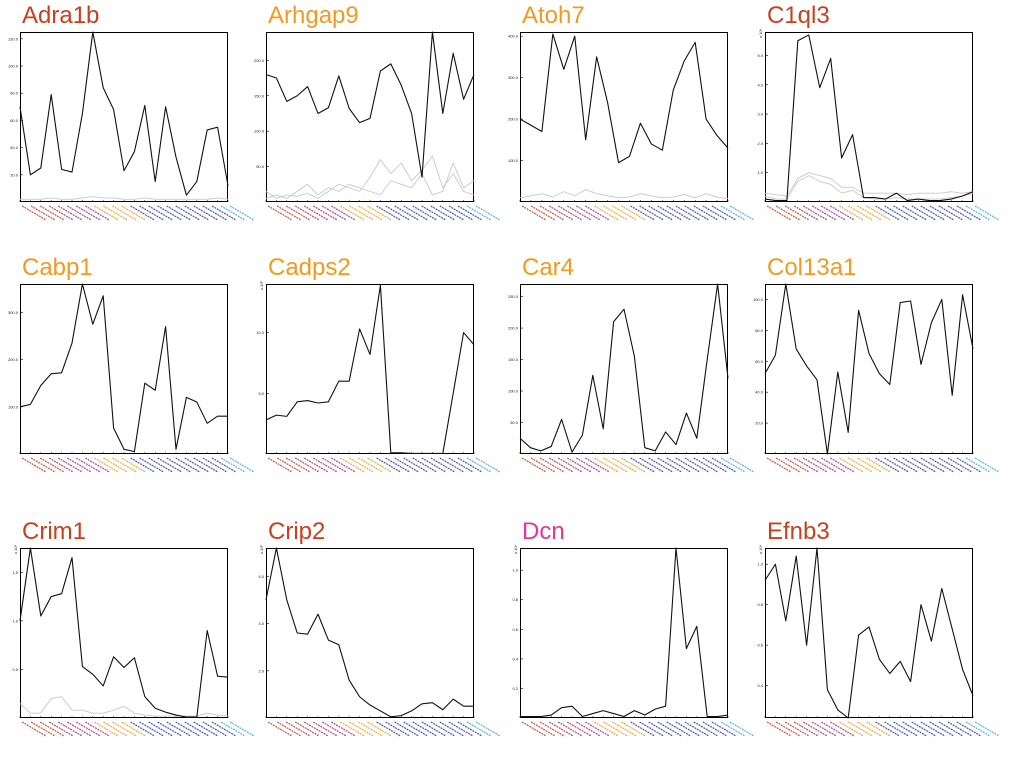  What do you see at coordinates (124, 633) in the screenshot?
I see `plot-area` at bounding box center [124, 633].